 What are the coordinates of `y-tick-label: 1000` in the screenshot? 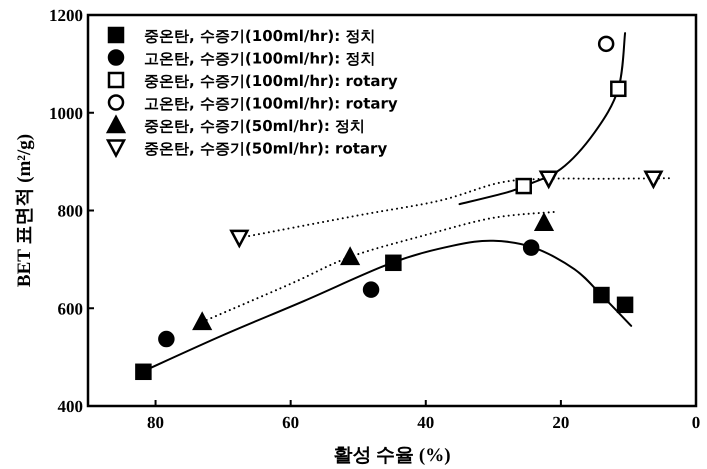 It's located at (66, 113).